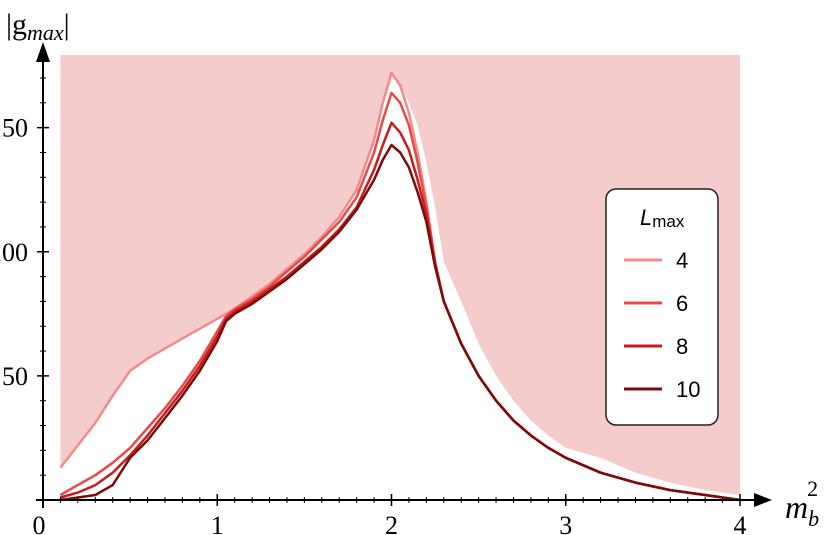  Describe the element at coordinates (740, 523) in the screenshot. I see `x-tick-label: 4` at that location.